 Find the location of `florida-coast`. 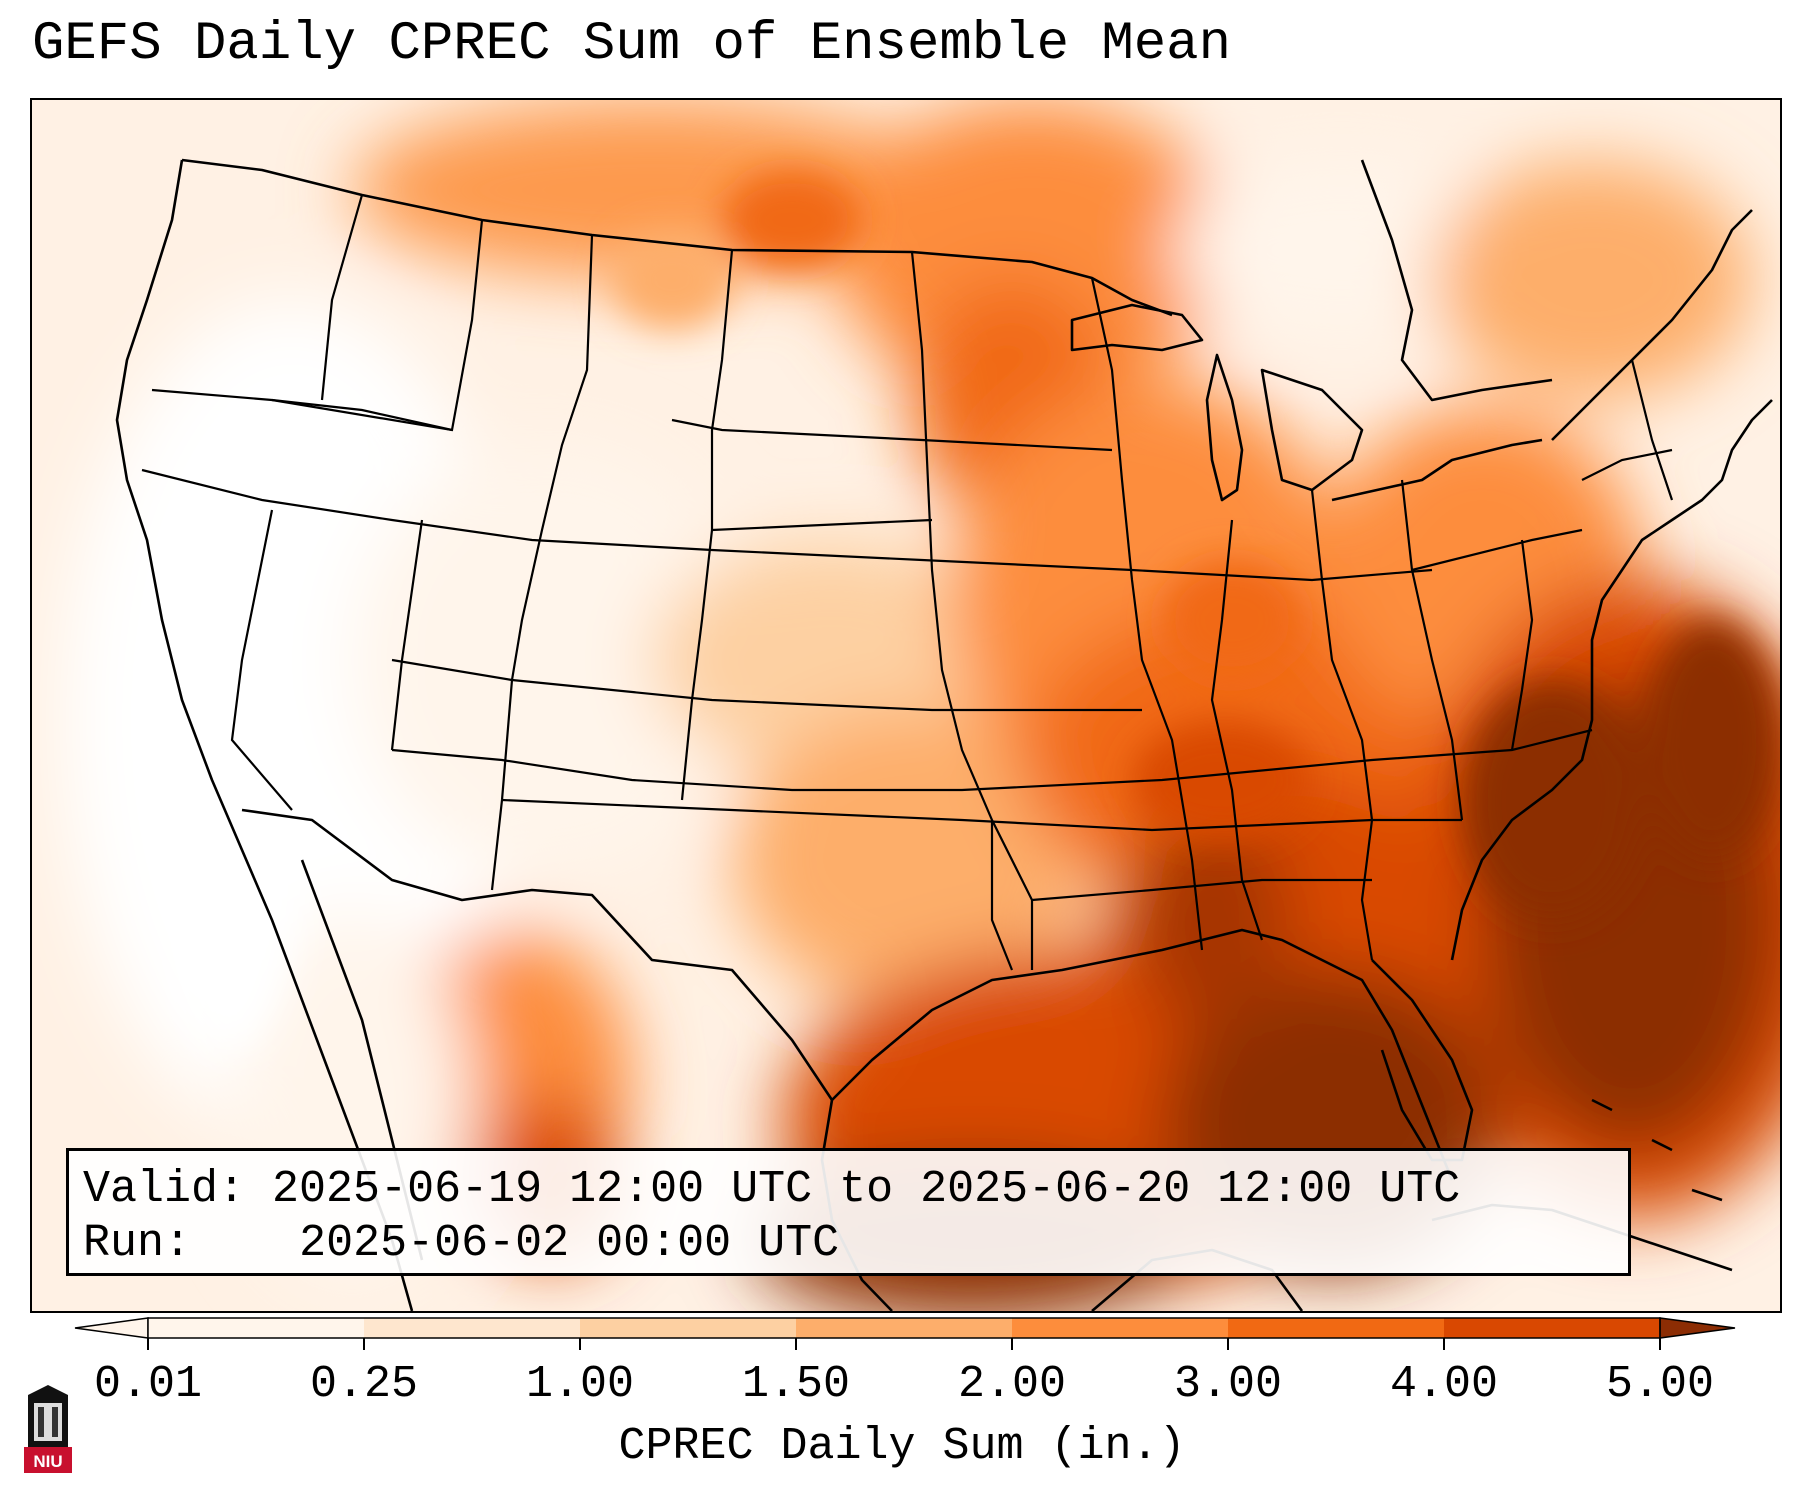

florida-coast is located at coordinates (1422, 1060).